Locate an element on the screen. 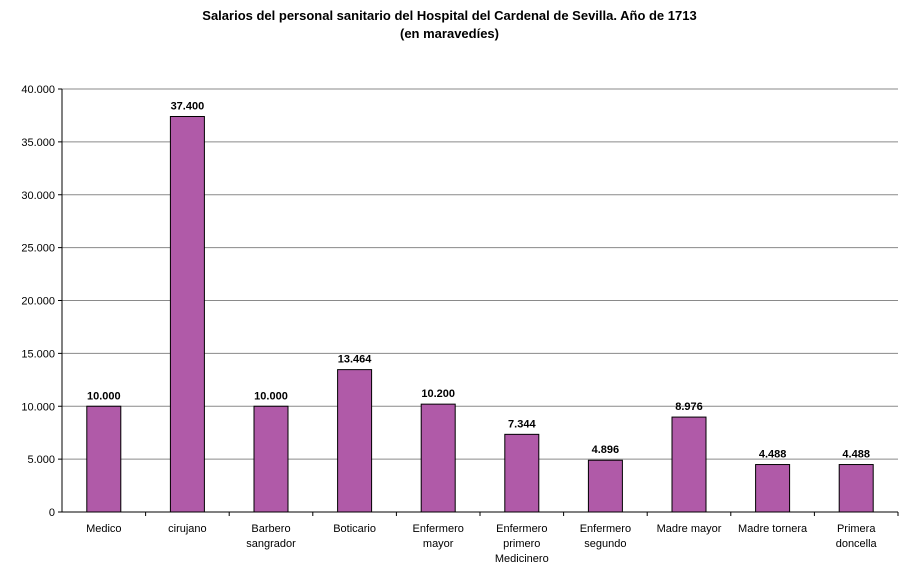 This screenshot has width=899, height=569. data-label: 8.976 is located at coordinates (689, 407).